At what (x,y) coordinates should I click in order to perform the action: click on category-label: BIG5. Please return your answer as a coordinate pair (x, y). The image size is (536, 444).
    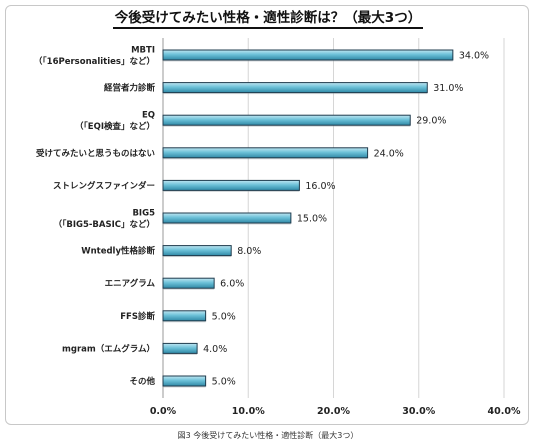
    Looking at the image, I should click on (143, 213).